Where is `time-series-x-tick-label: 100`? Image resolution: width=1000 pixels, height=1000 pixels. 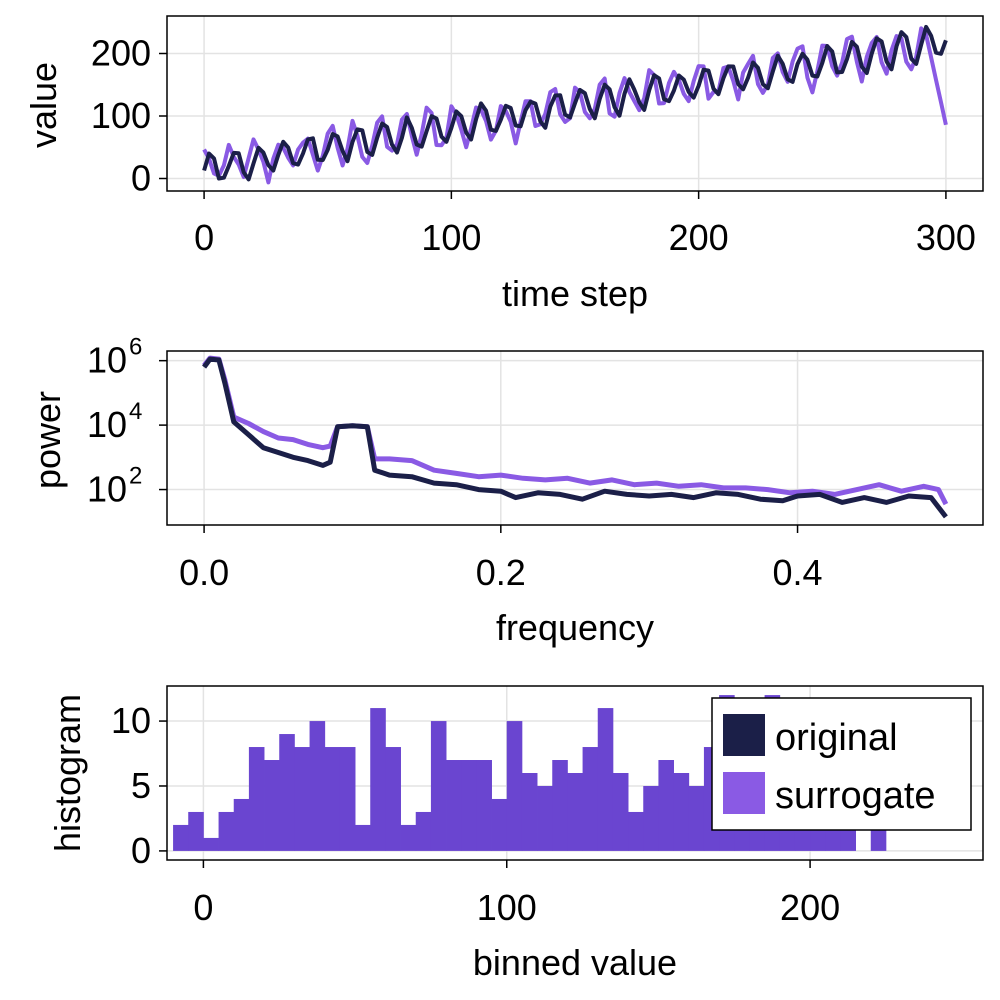 time-series-x-tick-label: 100 is located at coordinates (451, 237).